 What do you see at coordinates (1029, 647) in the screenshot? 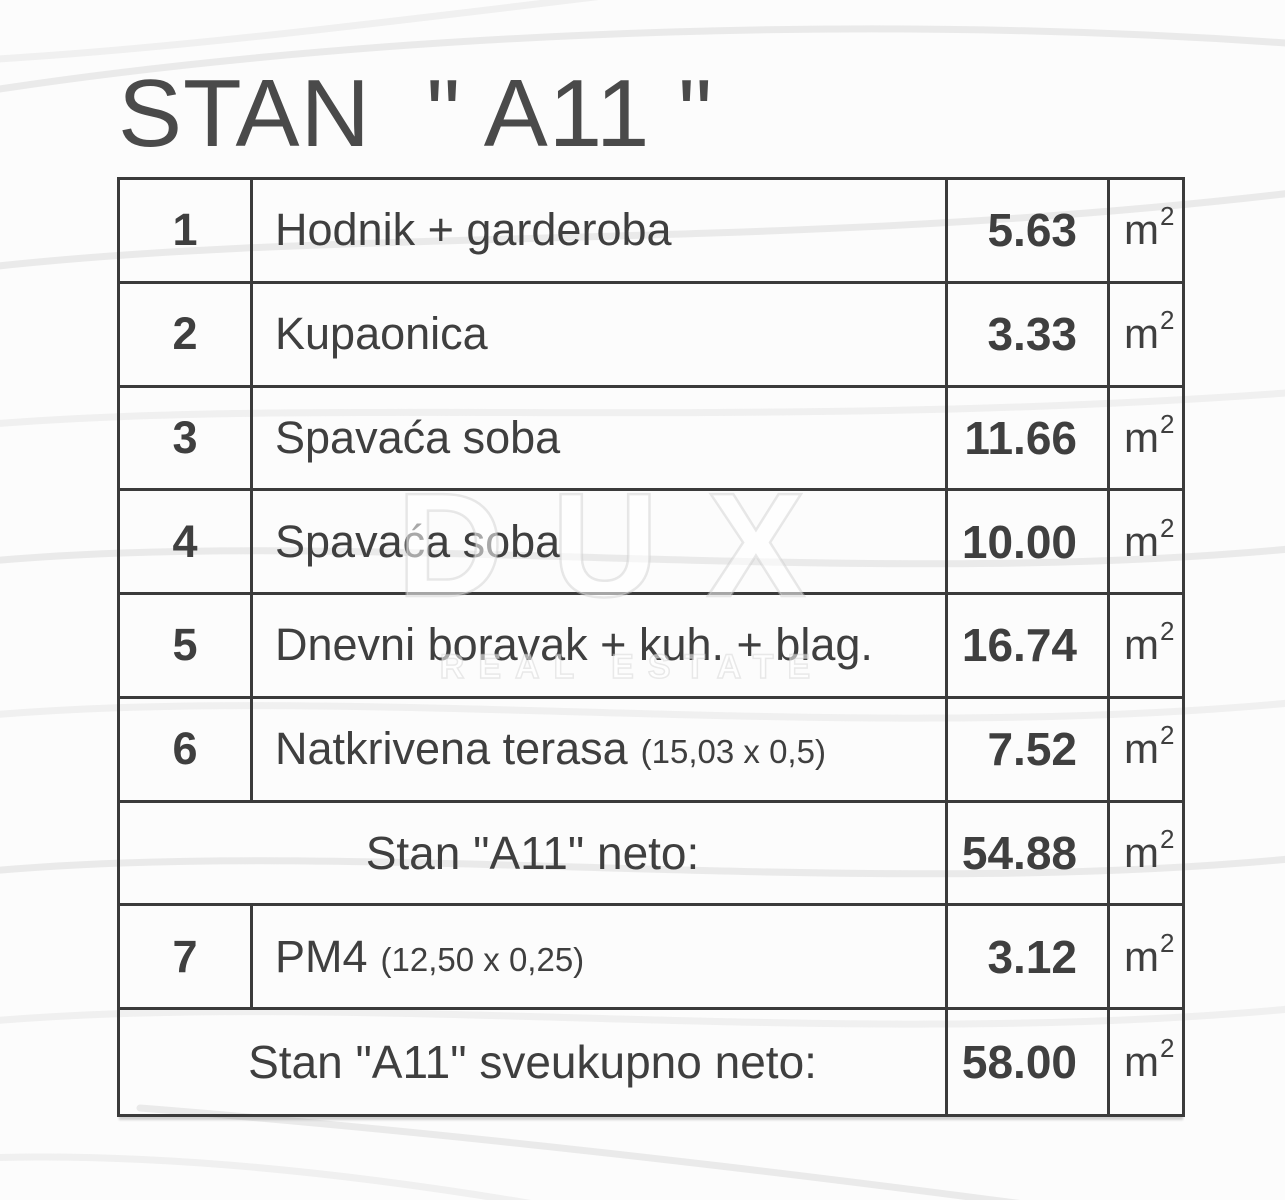
I see `area-value-cell: 16.74` at bounding box center [1029, 647].